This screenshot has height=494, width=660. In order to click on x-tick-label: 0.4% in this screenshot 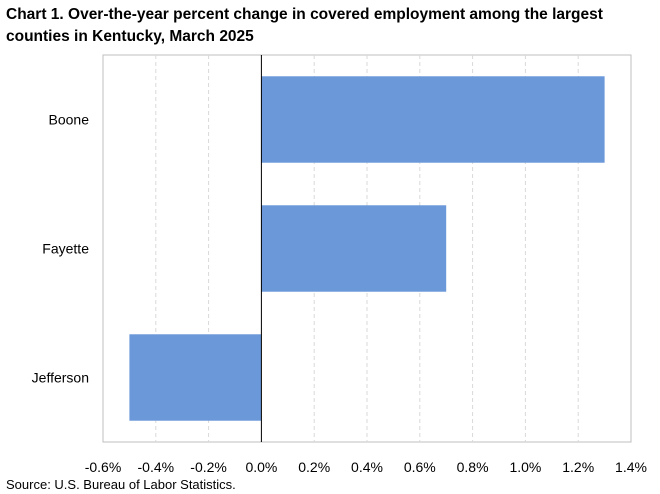, I will do `click(367, 467)`.